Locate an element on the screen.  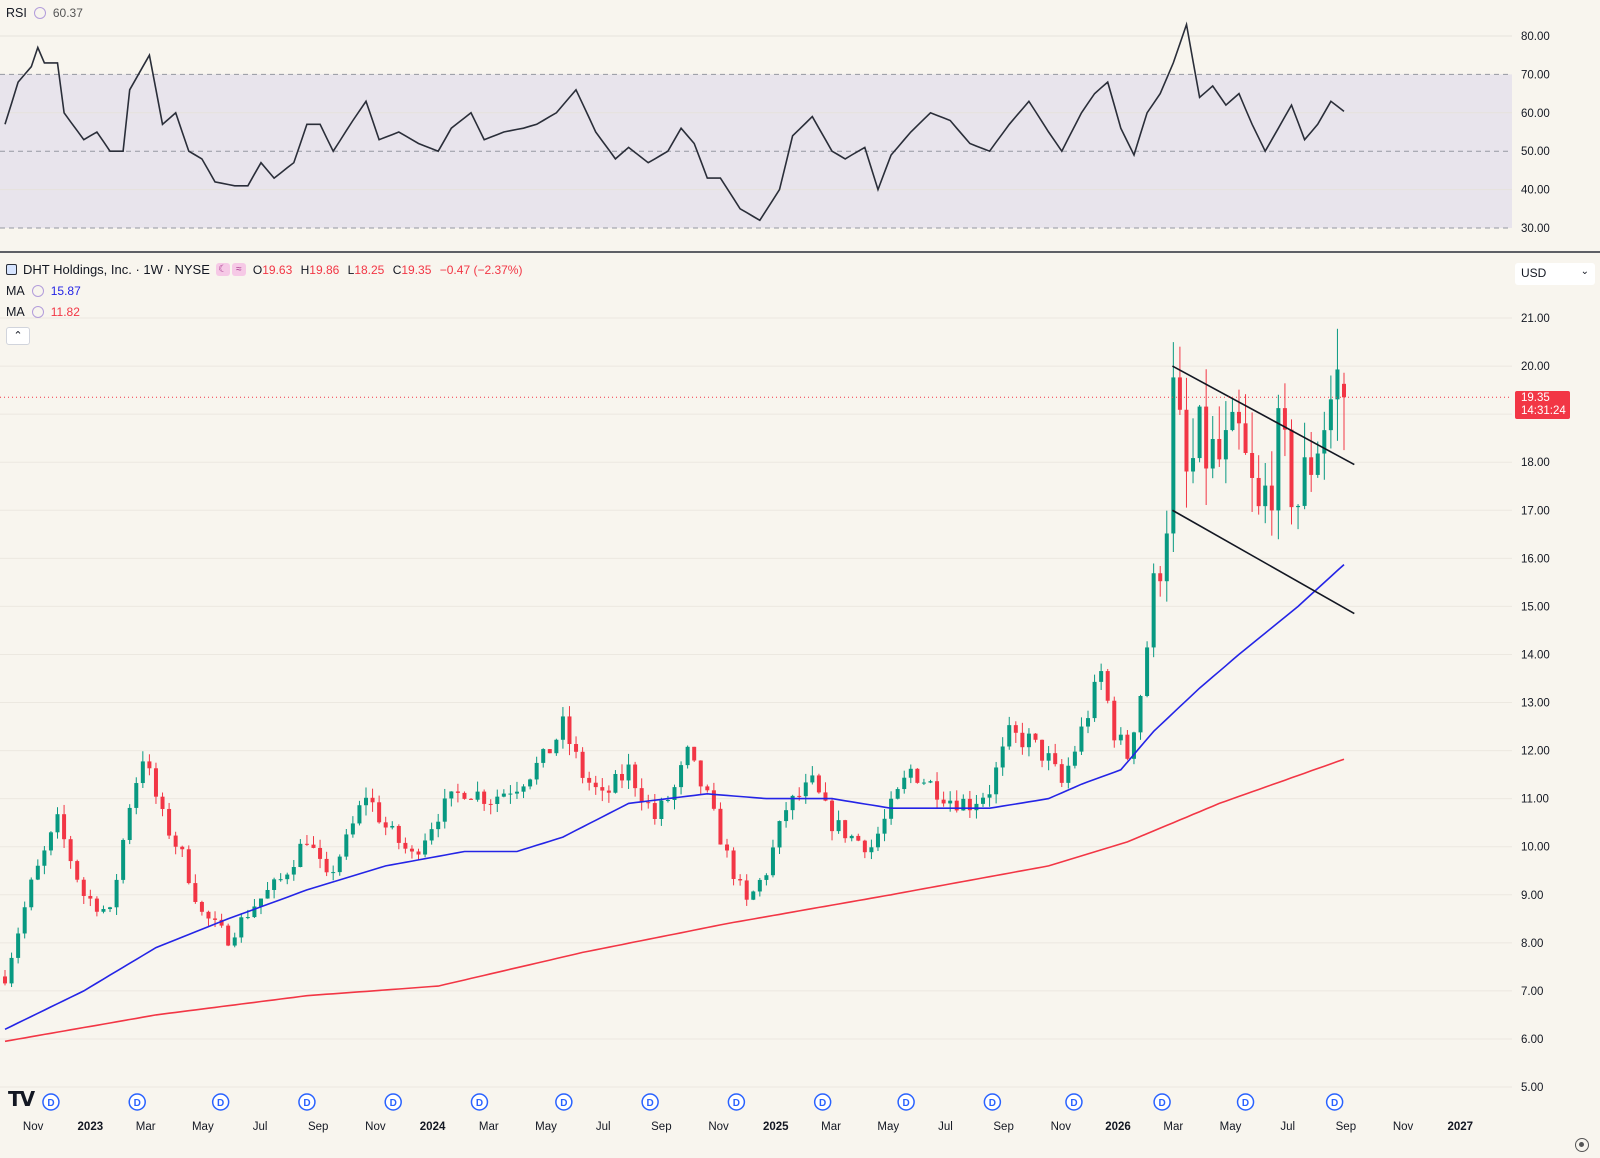
tradingview-logo-icon: TV is located at coordinates (21, 1099).